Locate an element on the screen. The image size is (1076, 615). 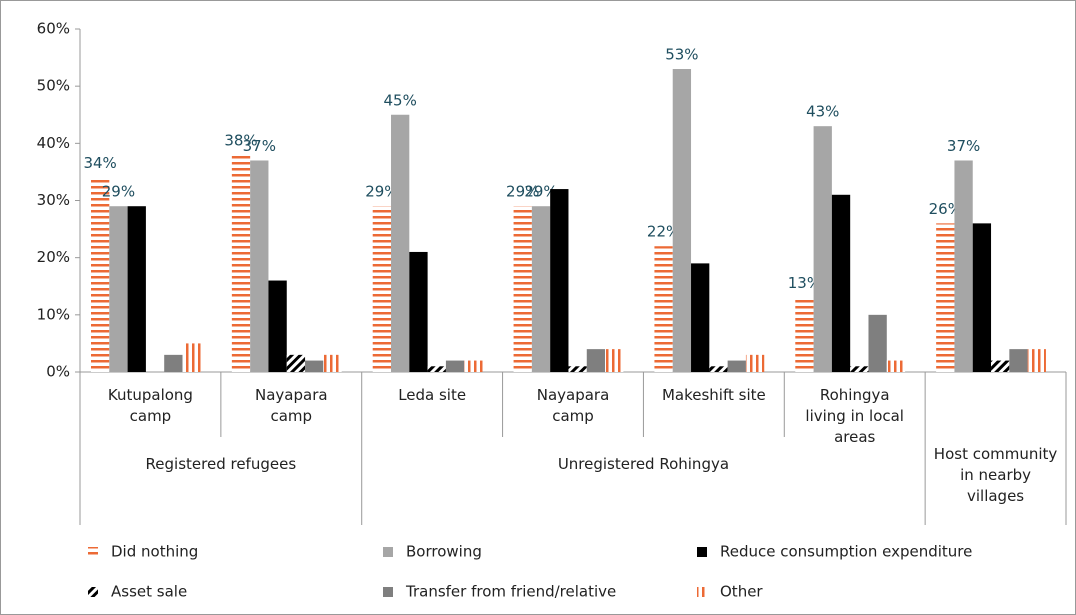
value-label: 53% is located at coordinates (681, 55).